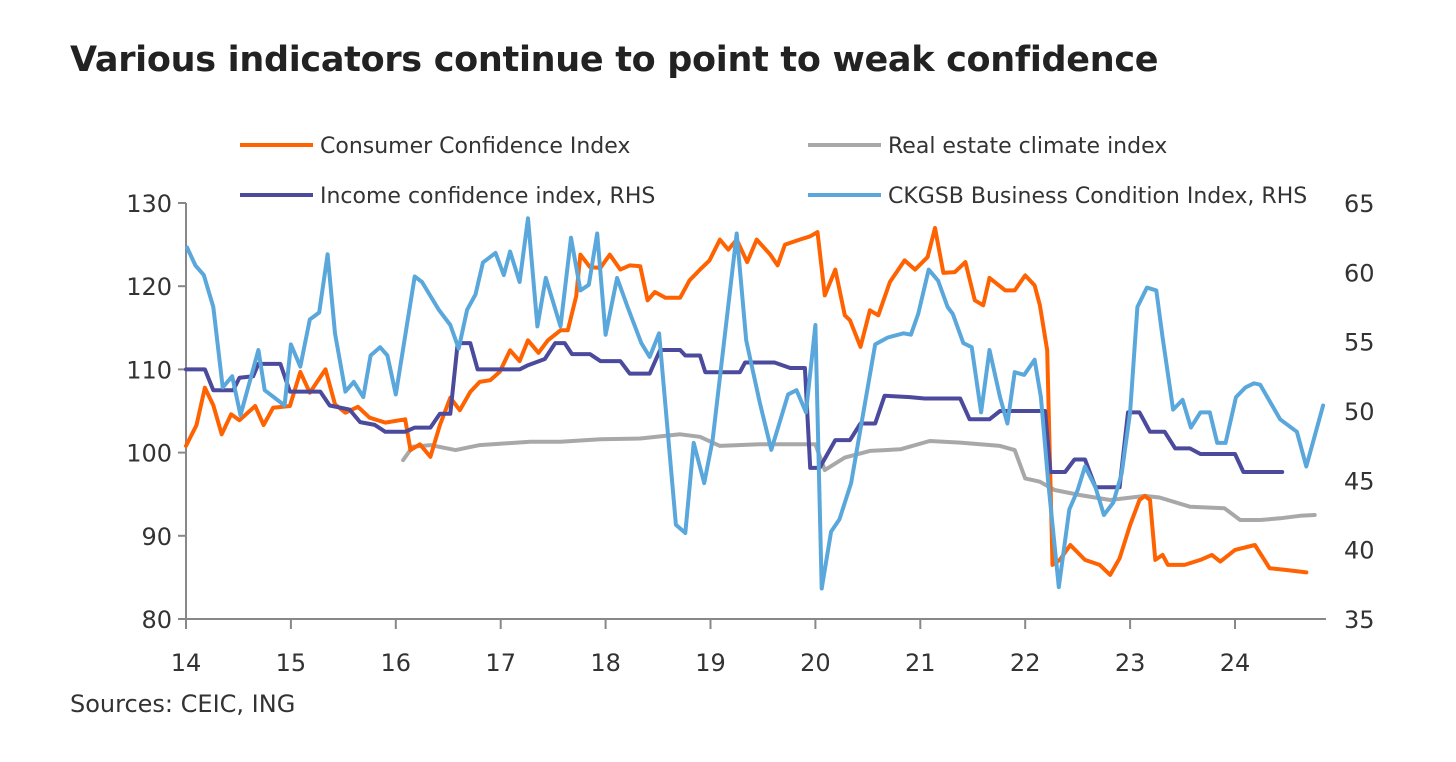 The image size is (1456, 762). What do you see at coordinates (1359, 204) in the screenshot?
I see `y-tick-label-right: 65` at bounding box center [1359, 204].